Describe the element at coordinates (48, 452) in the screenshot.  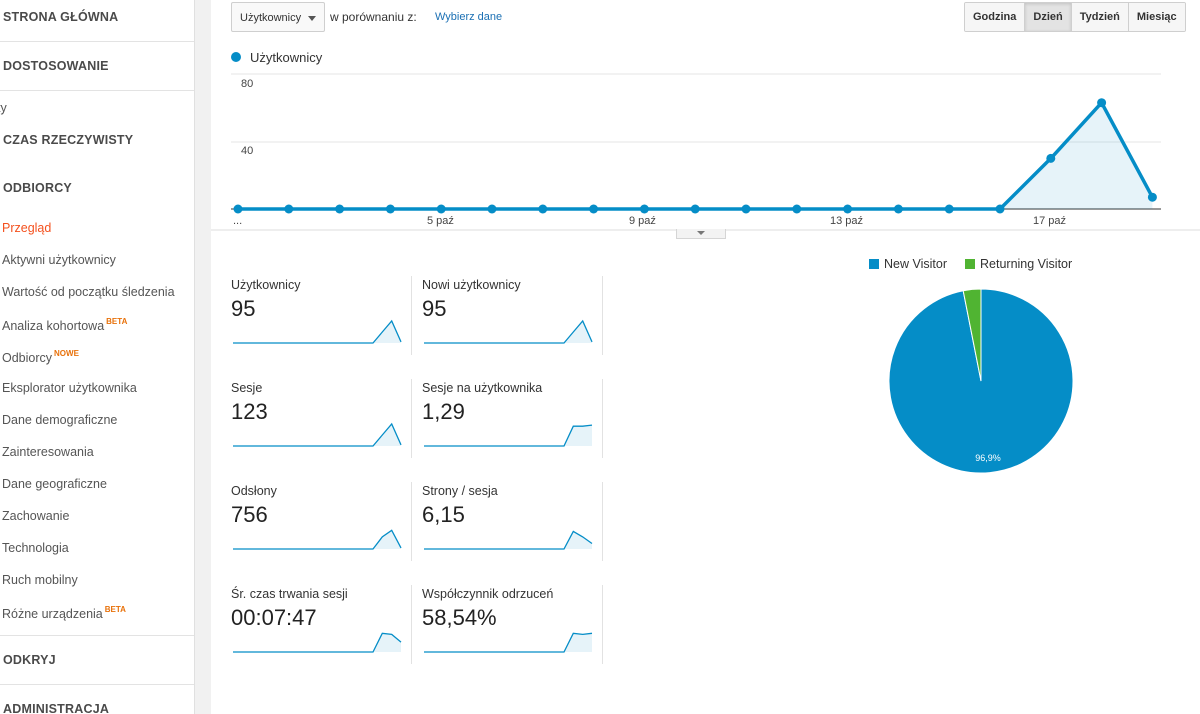
I see `sidebar-item-interests: Zainteresowania` at that location.